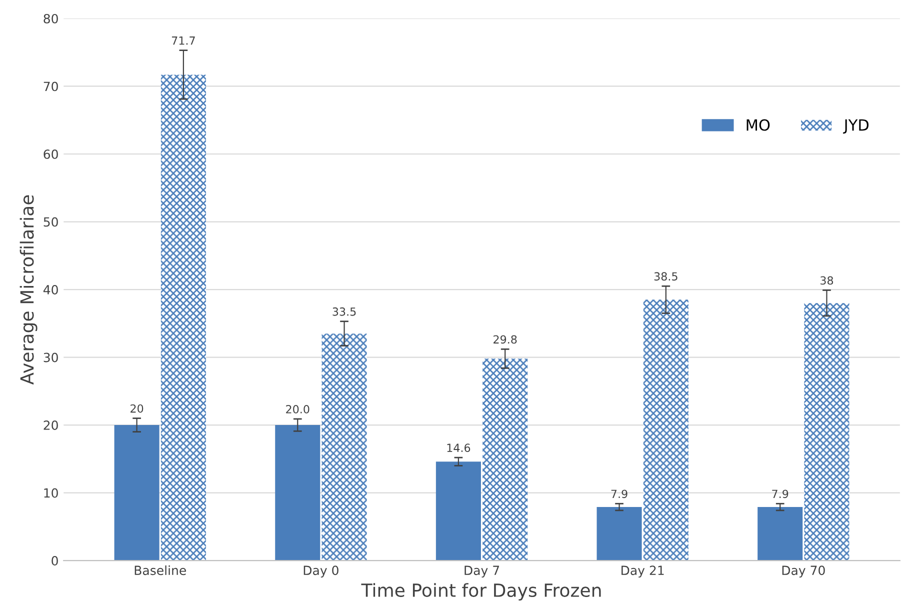  Describe the element at coordinates (505, 339) in the screenshot. I see `data-label: 29.8` at that location.